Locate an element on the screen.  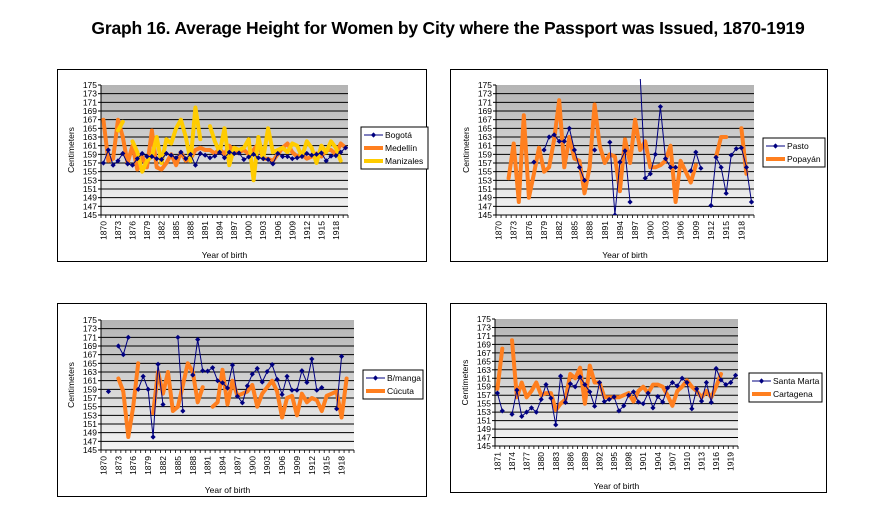
y-tick-label: 145 is located at coordinates (90, 215).